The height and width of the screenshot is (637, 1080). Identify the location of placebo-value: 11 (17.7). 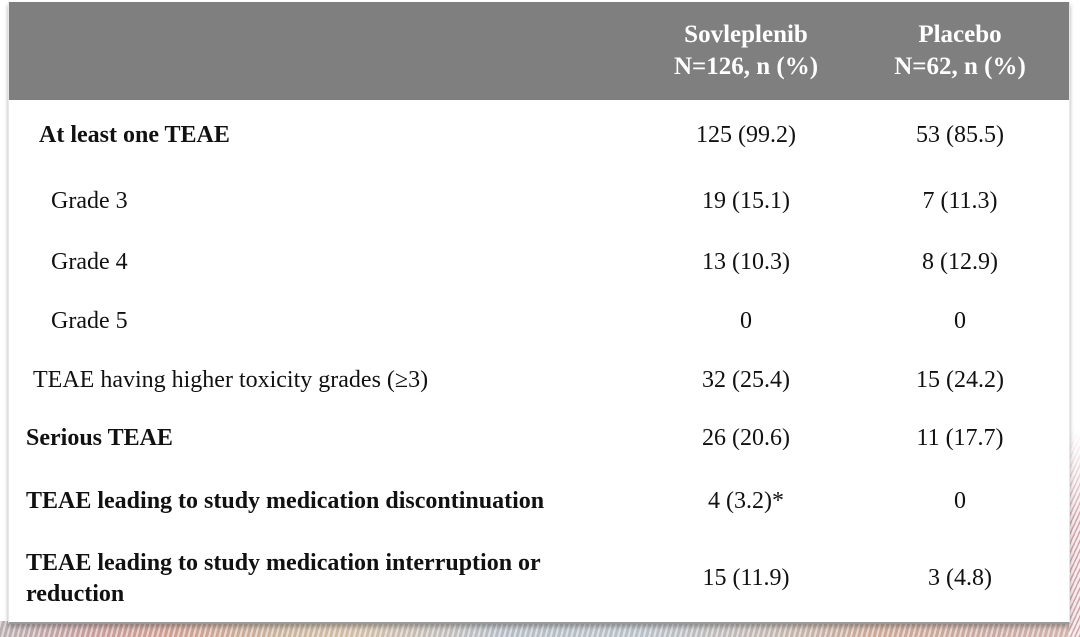
(960, 437).